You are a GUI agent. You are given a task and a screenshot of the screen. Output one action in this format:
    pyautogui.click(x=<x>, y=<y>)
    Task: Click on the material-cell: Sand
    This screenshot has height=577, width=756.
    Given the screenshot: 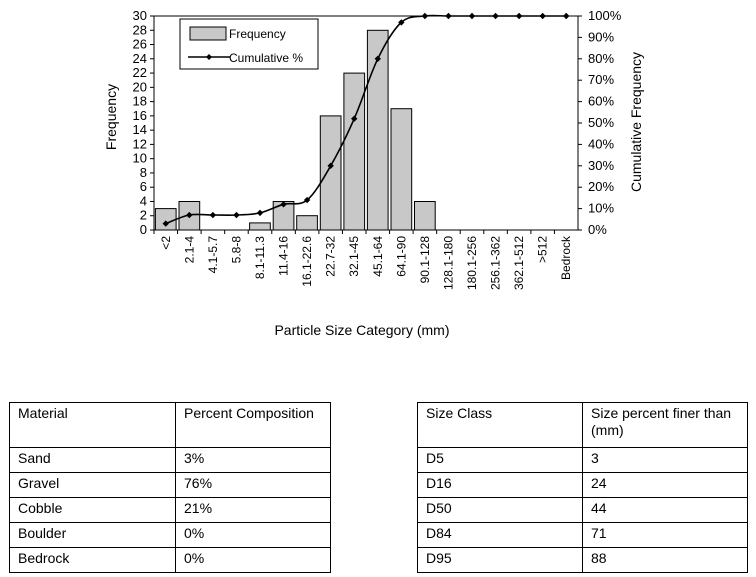 What is the action you would take?
    pyautogui.click(x=92, y=460)
    